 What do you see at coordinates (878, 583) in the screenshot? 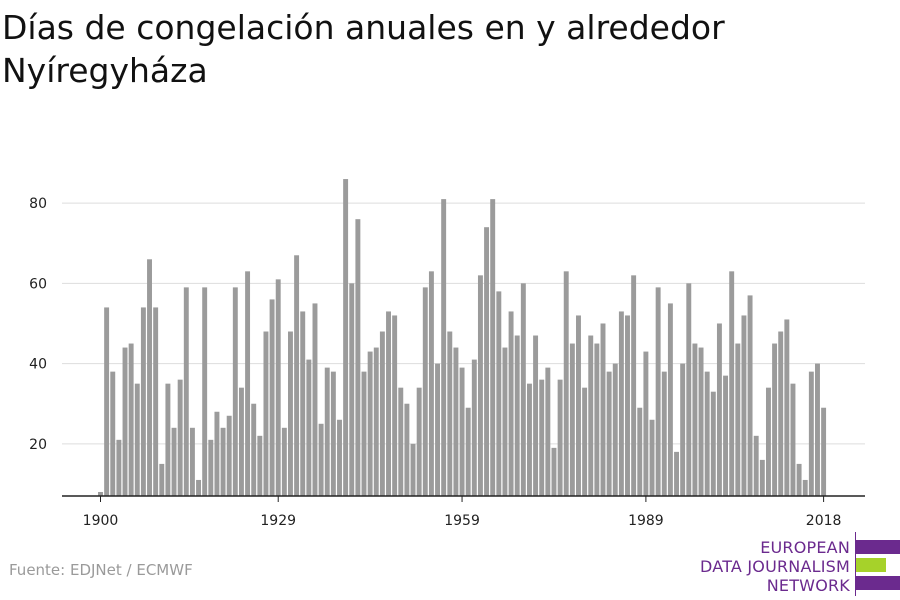
I see `logo-purple-bar-bottom` at bounding box center [878, 583].